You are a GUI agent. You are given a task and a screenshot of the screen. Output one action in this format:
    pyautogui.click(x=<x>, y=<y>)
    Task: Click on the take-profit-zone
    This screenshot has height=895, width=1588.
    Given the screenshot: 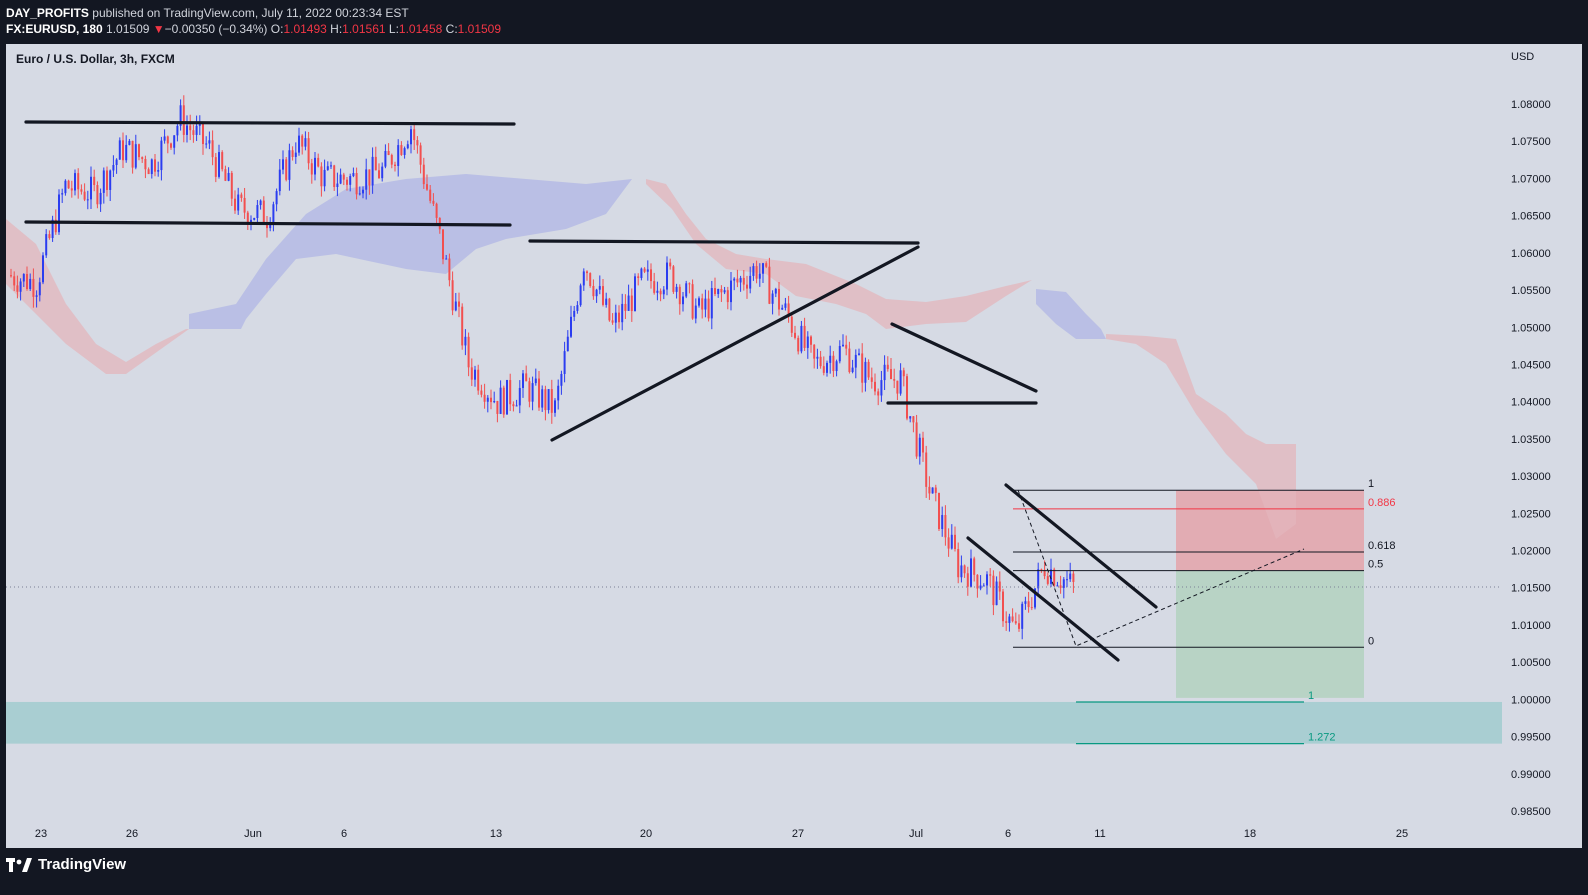 What is the action you would take?
    pyautogui.click(x=1270, y=634)
    